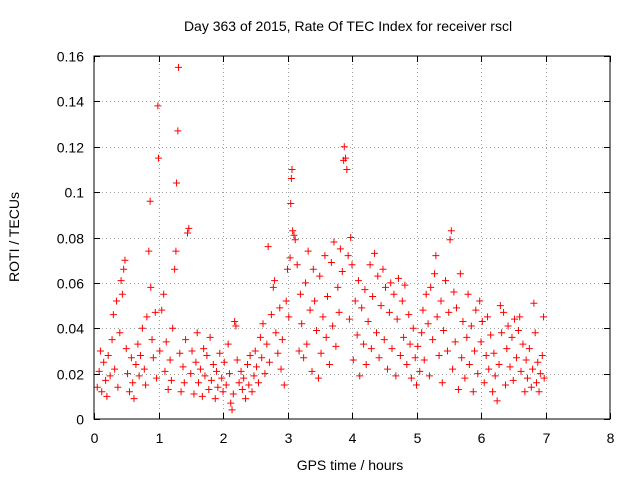 This screenshot has width=640, height=480. What do you see at coordinates (289, 438) in the screenshot?
I see `x-tick-label: 3` at bounding box center [289, 438].